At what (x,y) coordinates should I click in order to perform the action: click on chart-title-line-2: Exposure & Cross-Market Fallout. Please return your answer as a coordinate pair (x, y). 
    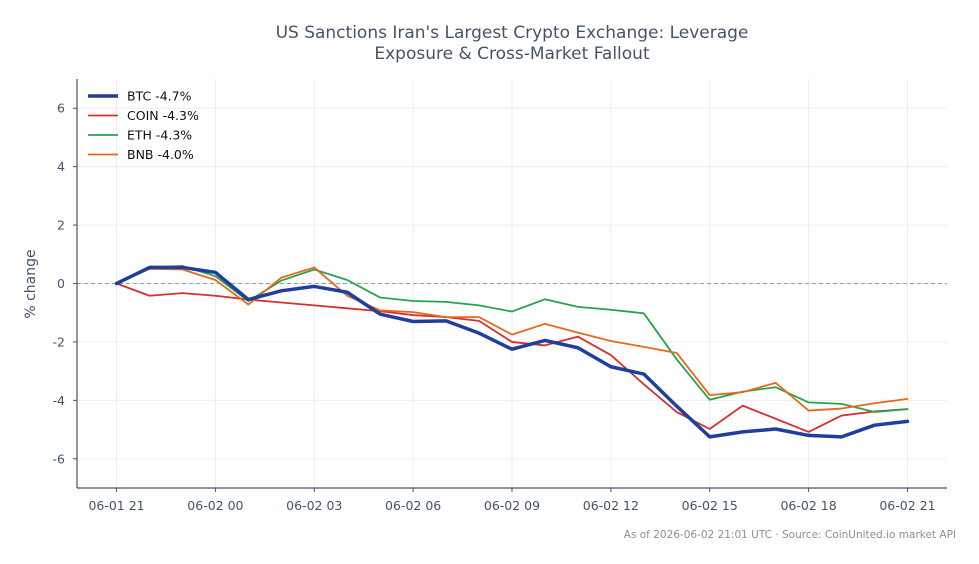
    Looking at the image, I should click on (512, 54).